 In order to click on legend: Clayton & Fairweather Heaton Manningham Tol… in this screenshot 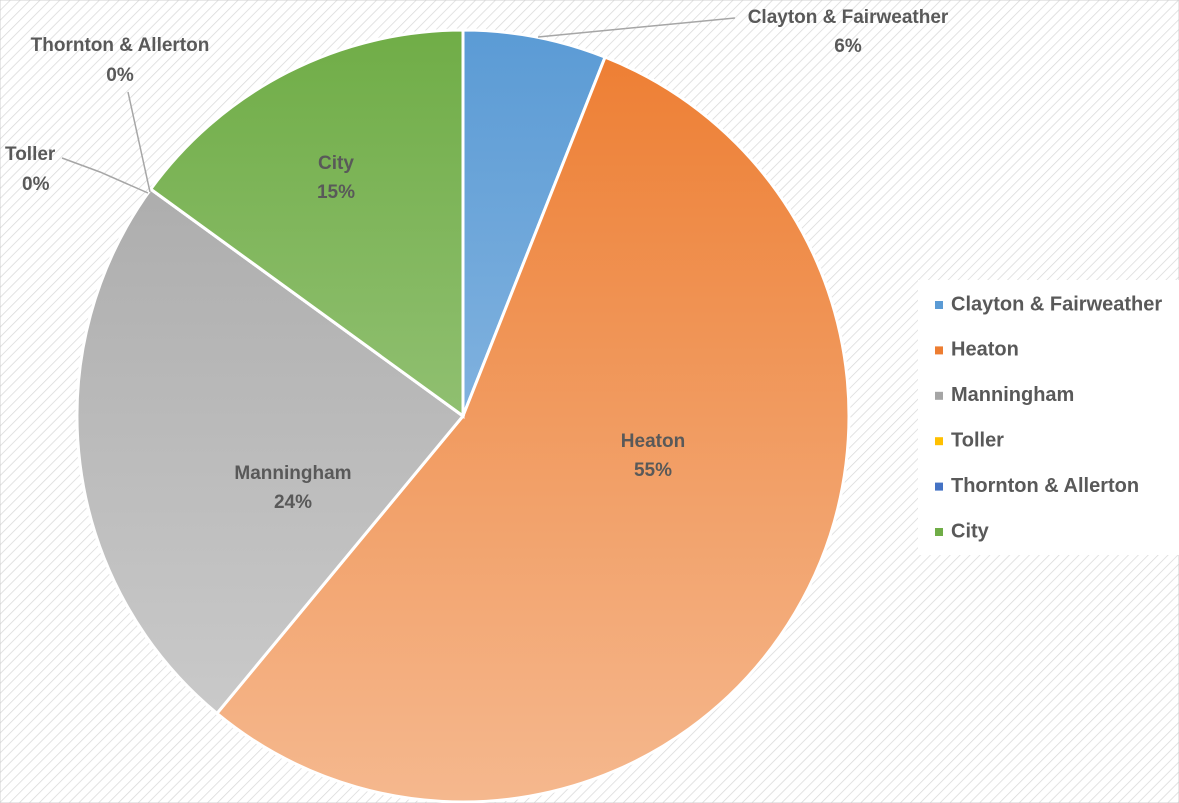, I will do `click(1048, 417)`.